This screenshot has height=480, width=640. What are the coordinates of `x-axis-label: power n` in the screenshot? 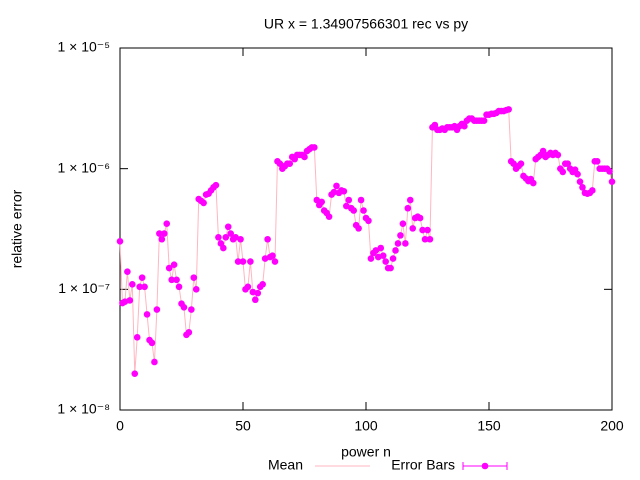 It's located at (366, 452).